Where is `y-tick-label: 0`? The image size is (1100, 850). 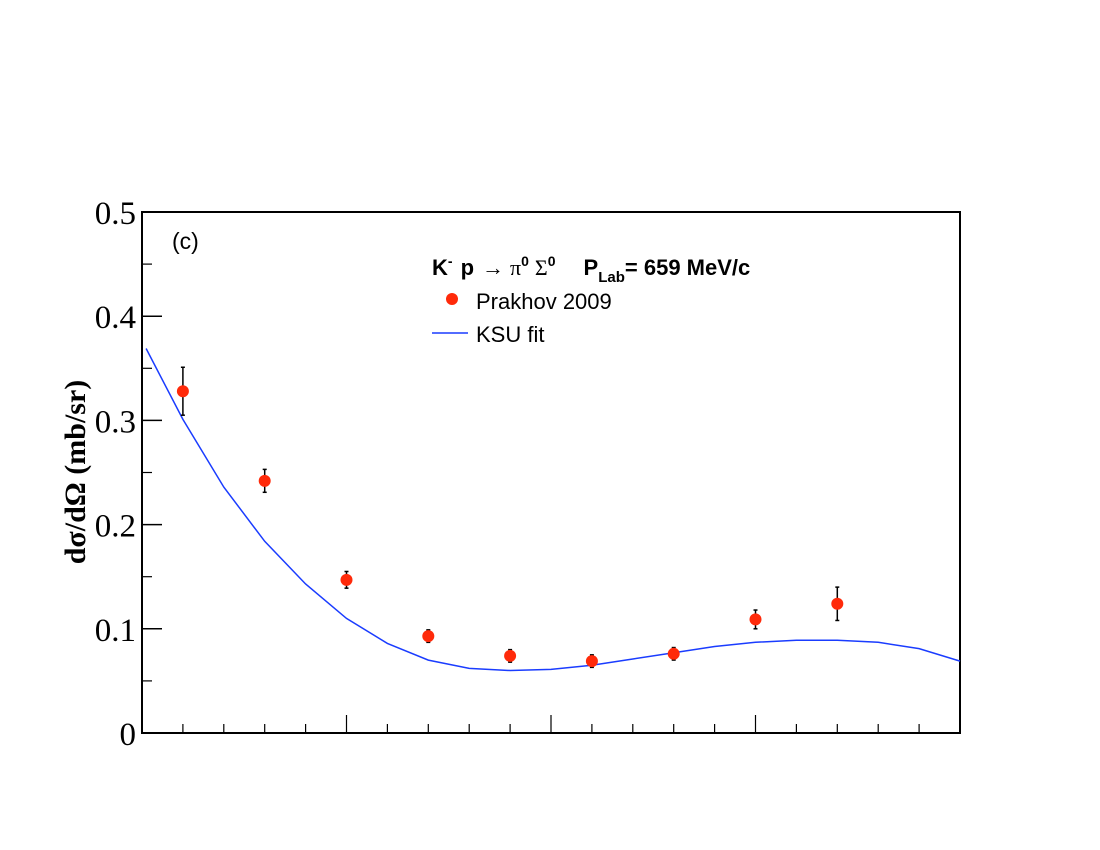
y-tick-label: 0 is located at coordinates (128, 735).